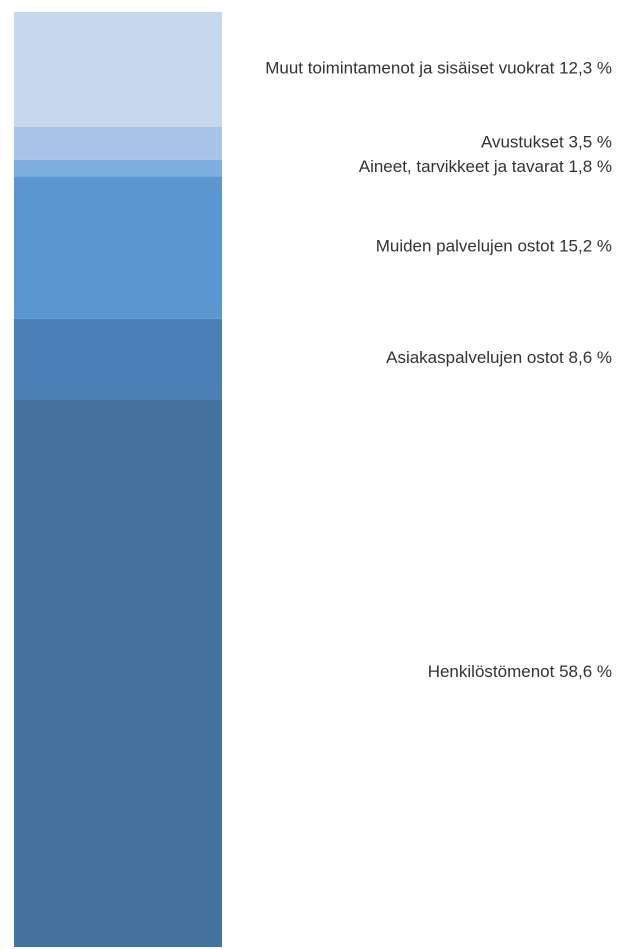 The image size is (627, 949). I want to click on segment-label: Avustukset 3,5 %, so click(546, 142).